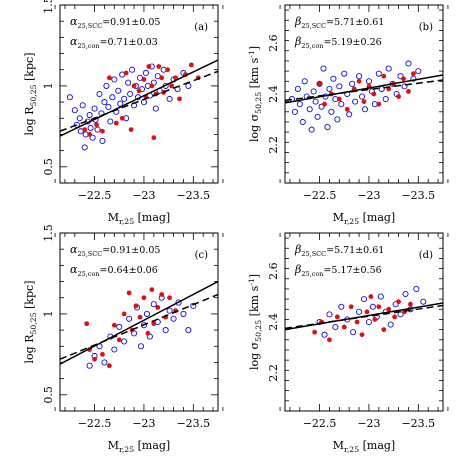 The height and width of the screenshot is (458, 458). Describe the element at coordinates (338, 270) in the screenshot. I see `fit-annotation: β25,con=5.17±0.56` at that location.